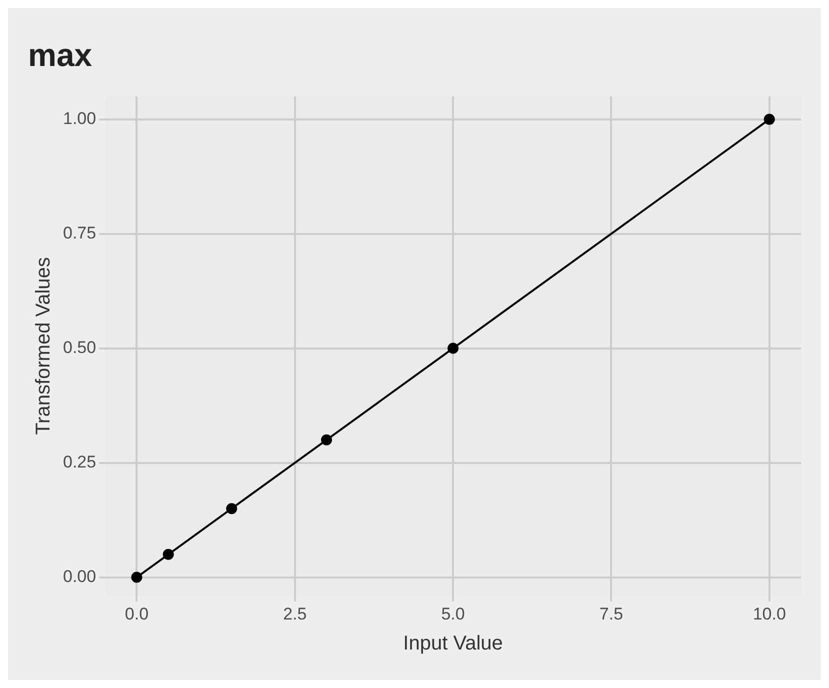  Describe the element at coordinates (453, 643) in the screenshot. I see `x-axis-title: Input Value` at that location.